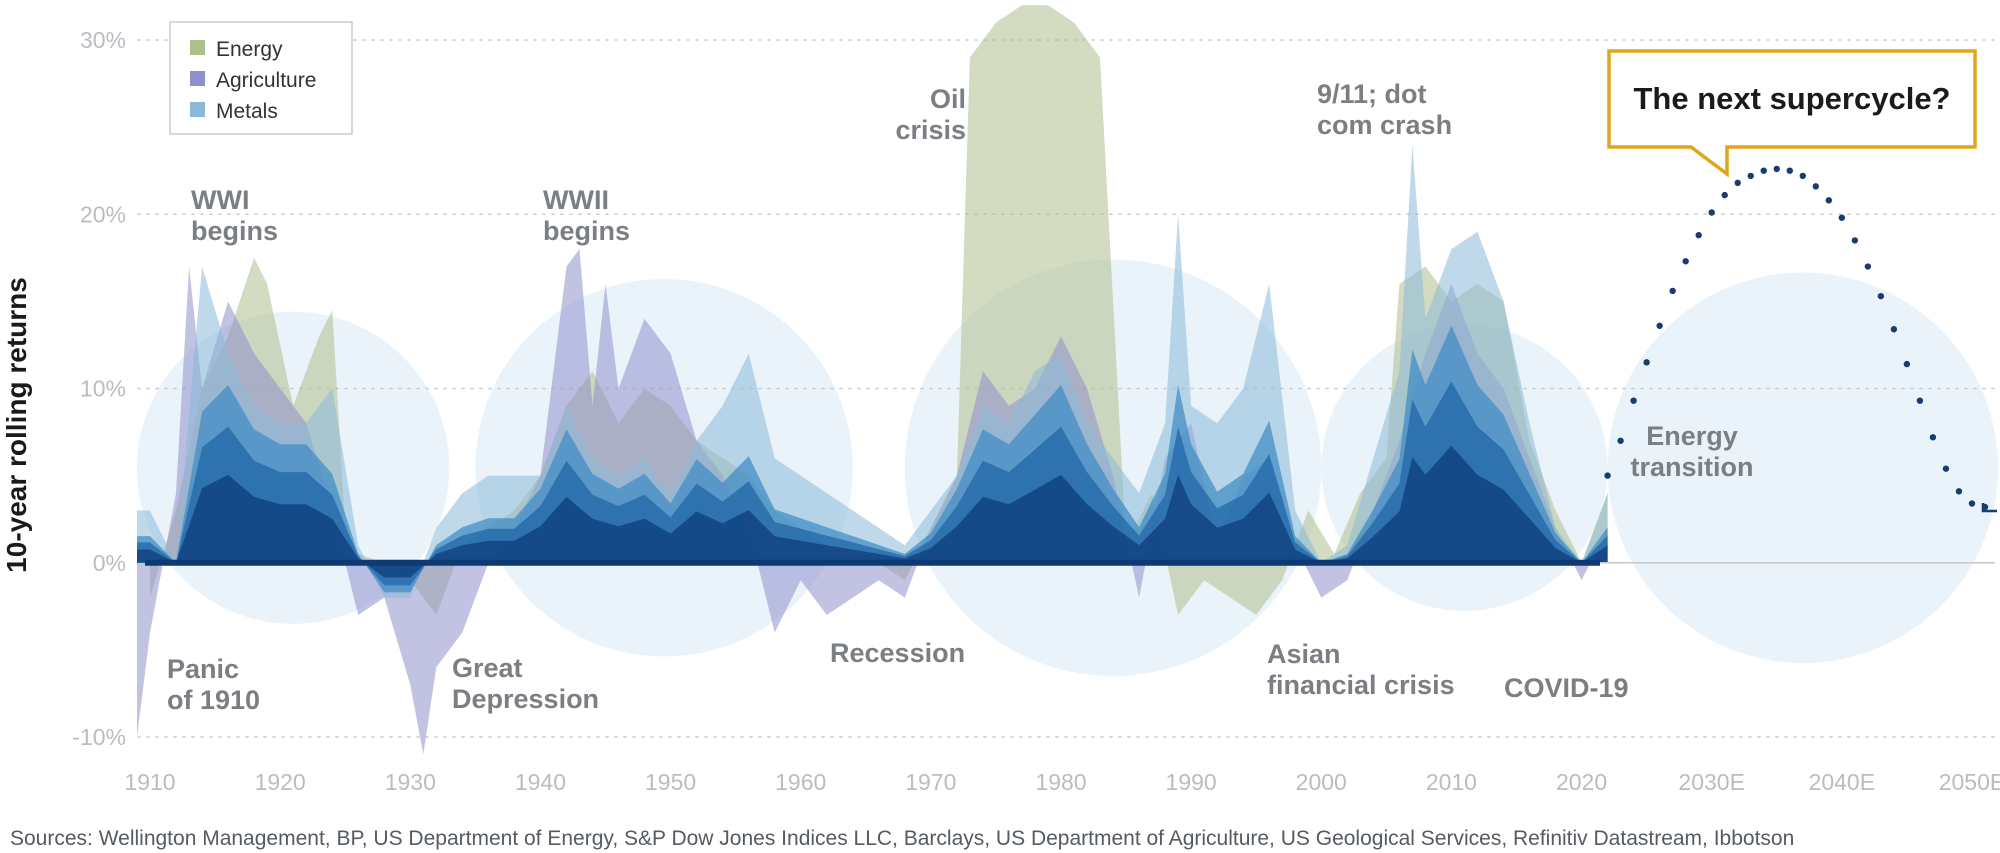  What do you see at coordinates (576, 200) in the screenshot?
I see `annotation-line: WWII` at bounding box center [576, 200].